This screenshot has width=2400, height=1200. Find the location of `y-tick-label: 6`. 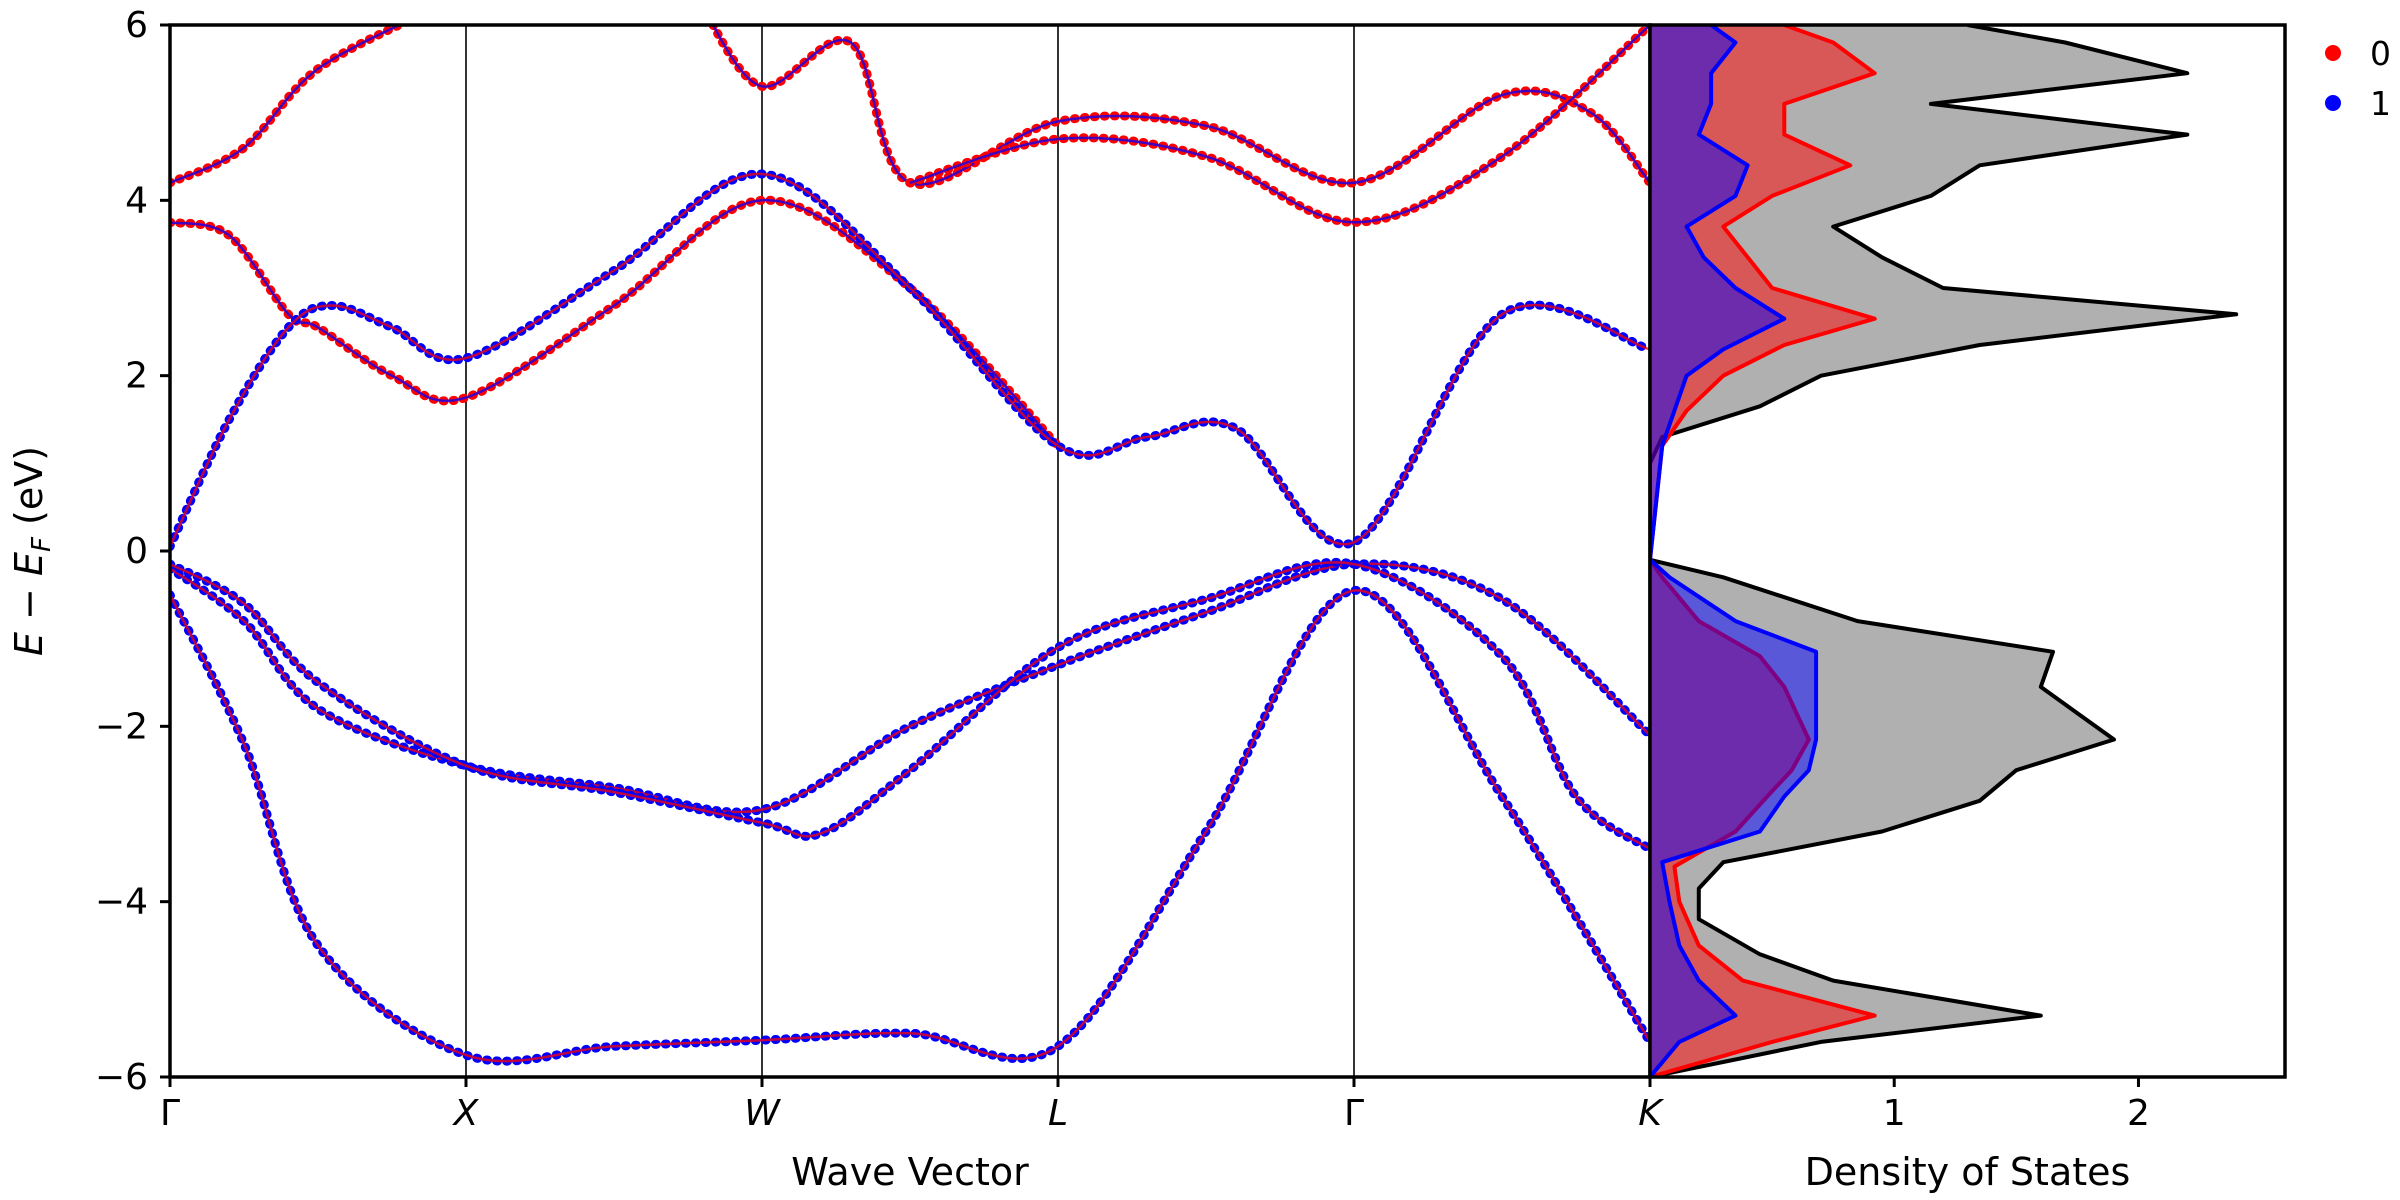

y-tick-label: 6 is located at coordinates (136, 25).